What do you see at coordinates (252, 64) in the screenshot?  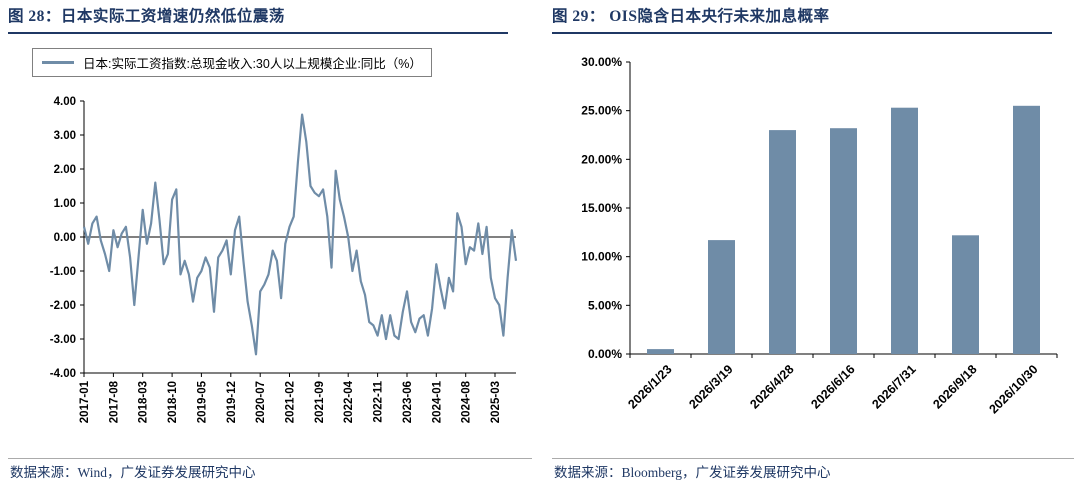 I see `legend-label: 日本:实际工资指数:总现金收入:30人以上规模企业:同比（%）` at bounding box center [252, 64].